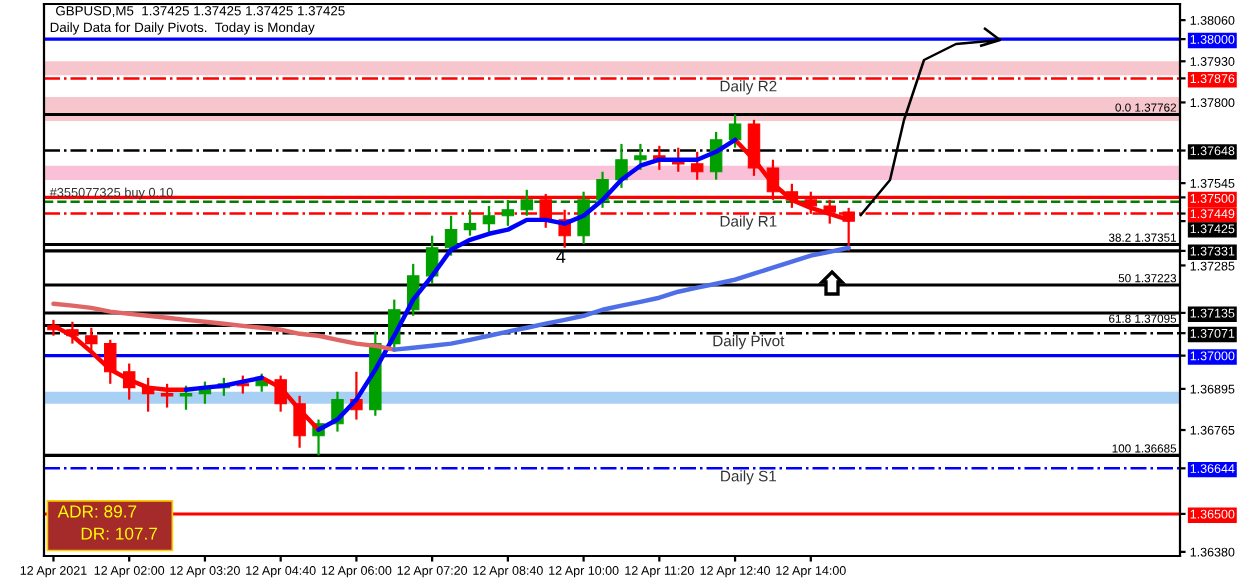 This screenshot has width=1250, height=586. Describe the element at coordinates (119, 533) in the screenshot. I see `annotation: DR: 107.7` at that location.